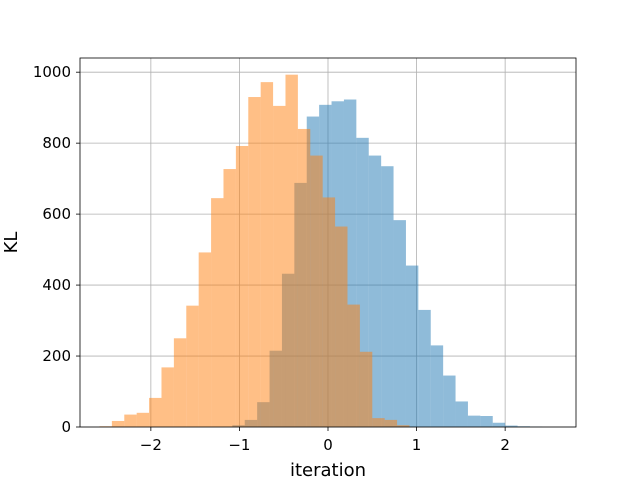 The image size is (640, 480). I want to click on x-tick-label: 2, so click(505, 445).